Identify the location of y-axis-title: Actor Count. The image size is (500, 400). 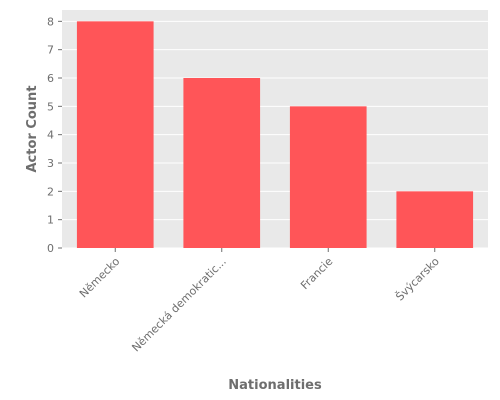
(32, 128).